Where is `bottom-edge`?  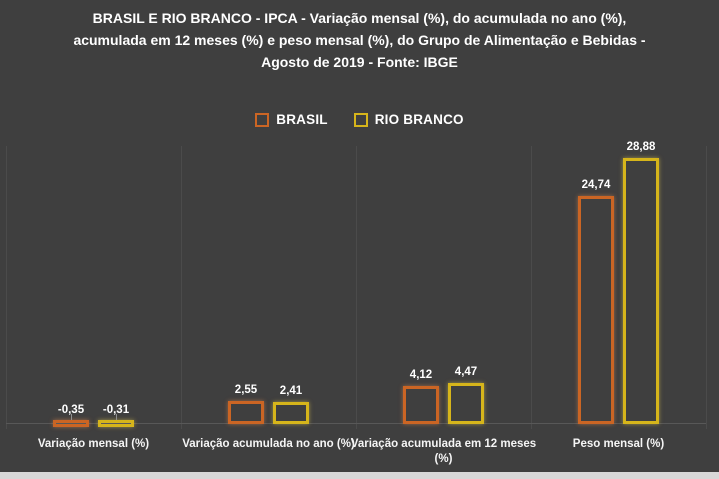
bottom-edge is located at coordinates (359, 475).